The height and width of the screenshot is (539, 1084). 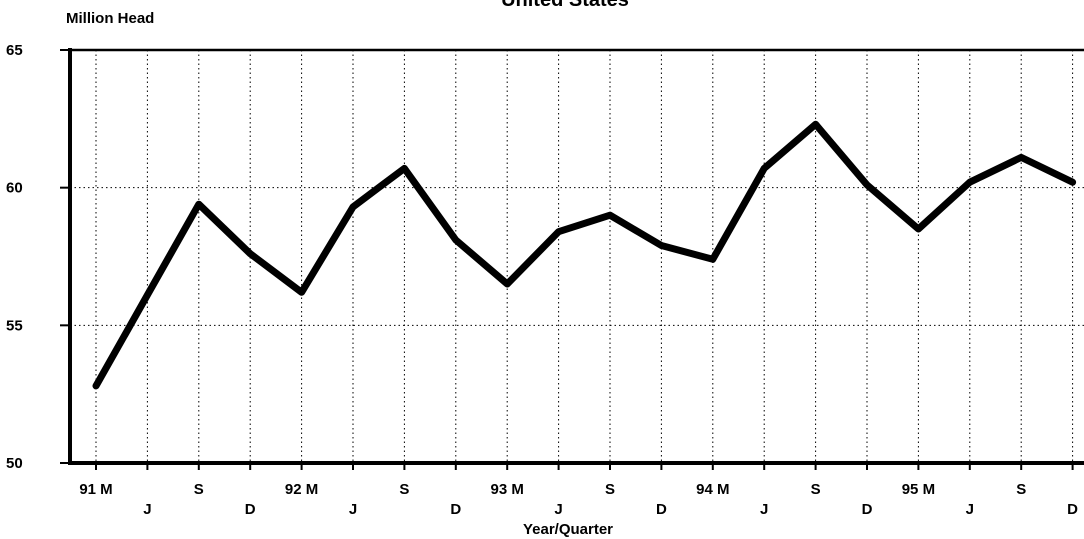 I want to click on chart-title: United States, so click(x=565, y=5).